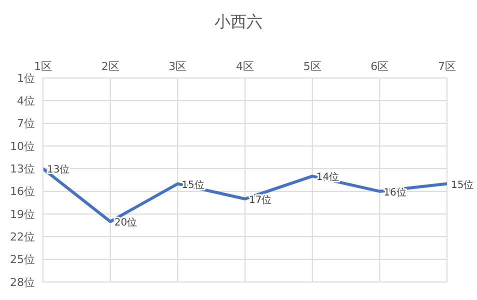 The image size is (477, 300). Describe the element at coordinates (312, 66) in the screenshot. I see `x-tick-label: 5区` at that location.